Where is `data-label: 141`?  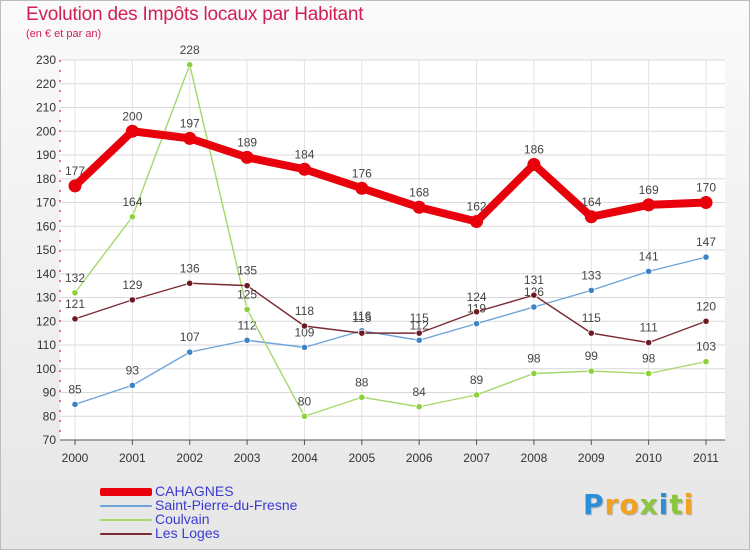 data-label: 141 is located at coordinates (649, 256).